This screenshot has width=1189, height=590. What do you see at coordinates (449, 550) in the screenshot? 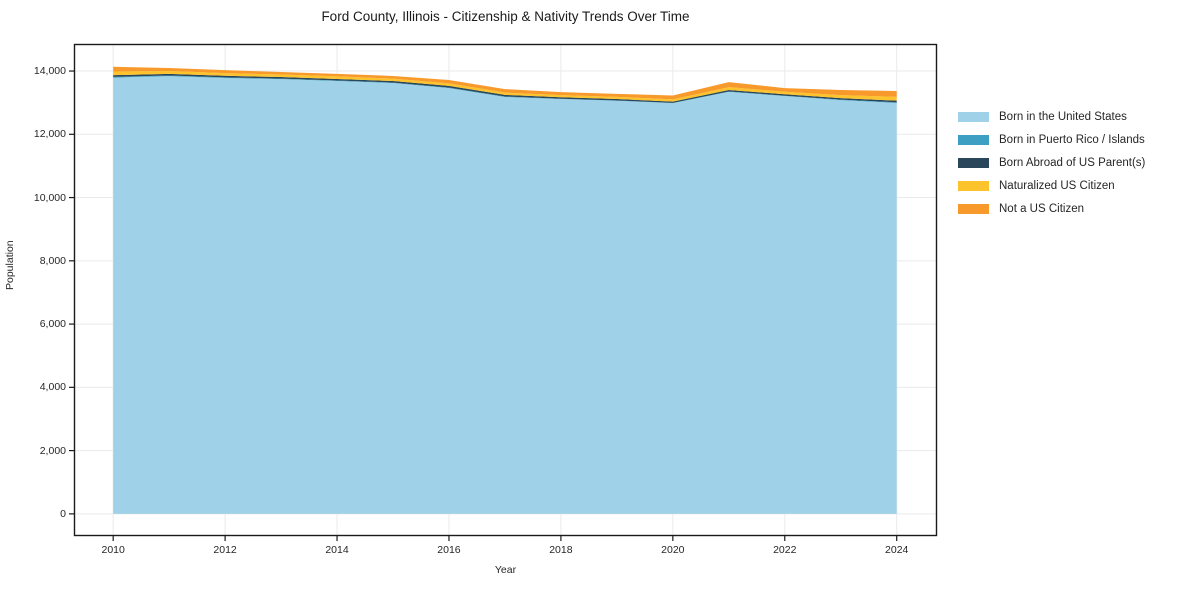
I see `x-tick-label: 2016` at bounding box center [449, 550].